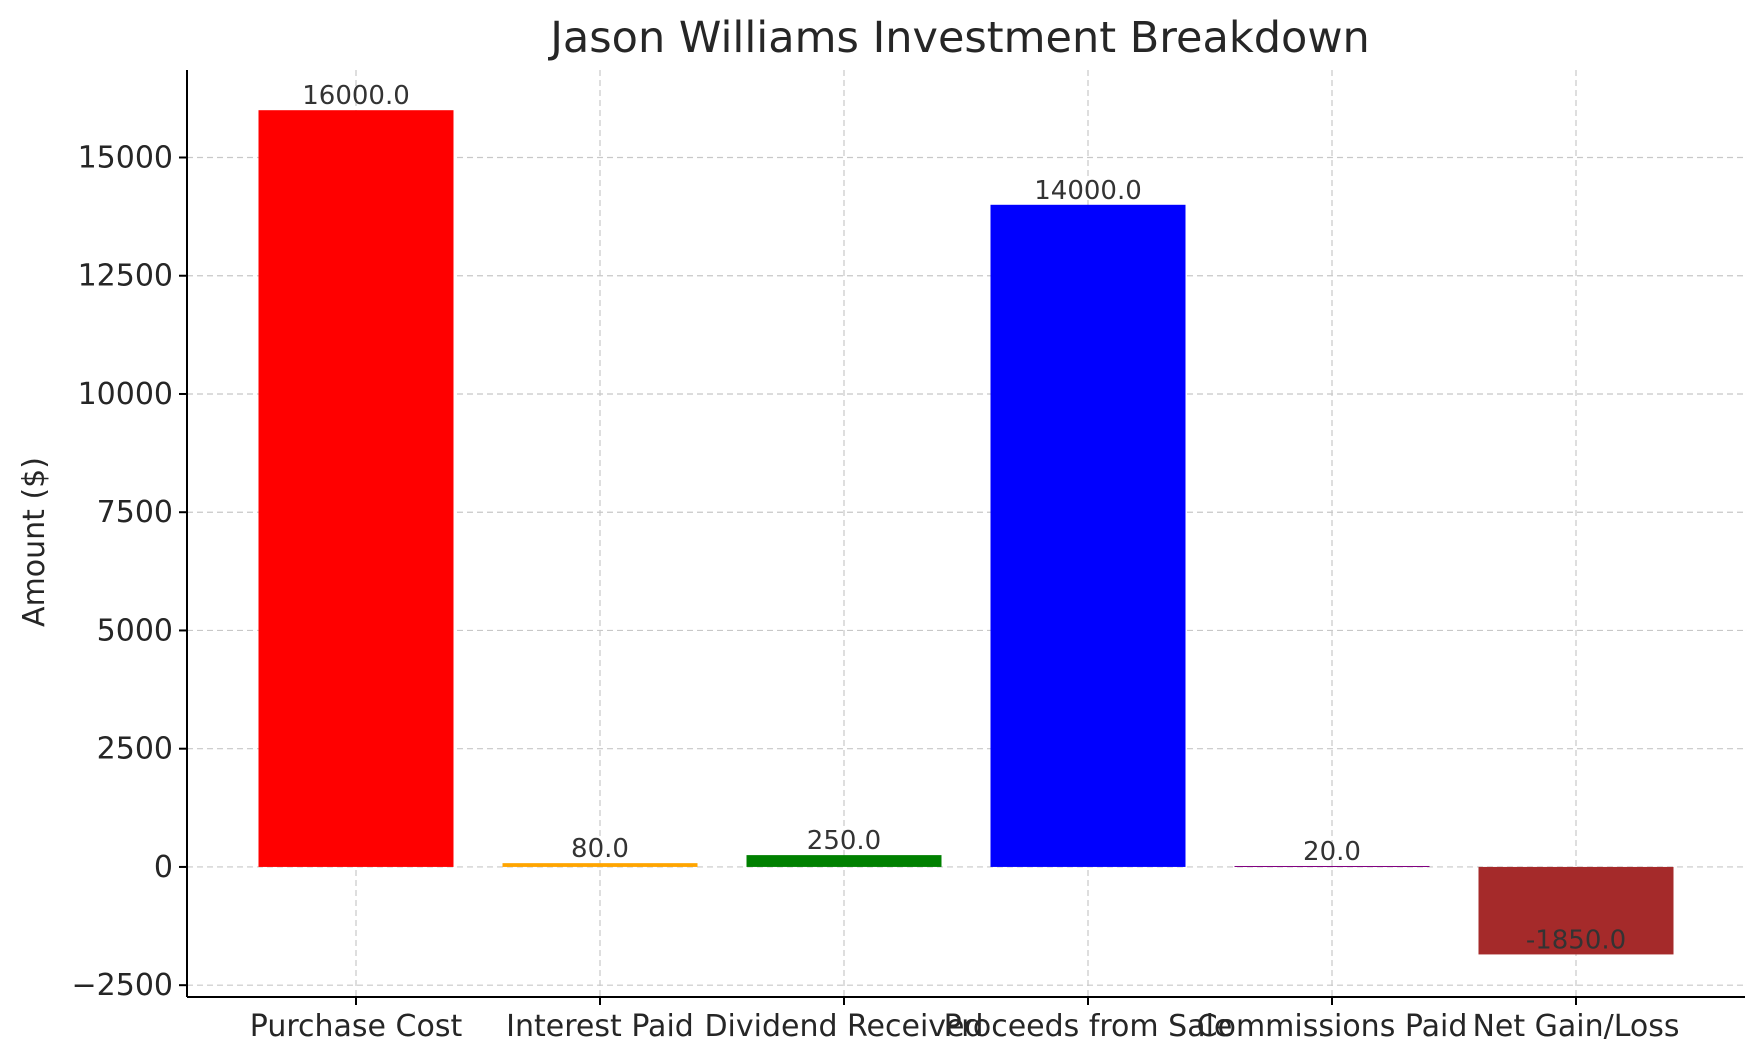 The height and width of the screenshot is (1061, 1756). What do you see at coordinates (1575, 1026) in the screenshot?
I see `x-tick-label: Net Gain/Loss` at bounding box center [1575, 1026].